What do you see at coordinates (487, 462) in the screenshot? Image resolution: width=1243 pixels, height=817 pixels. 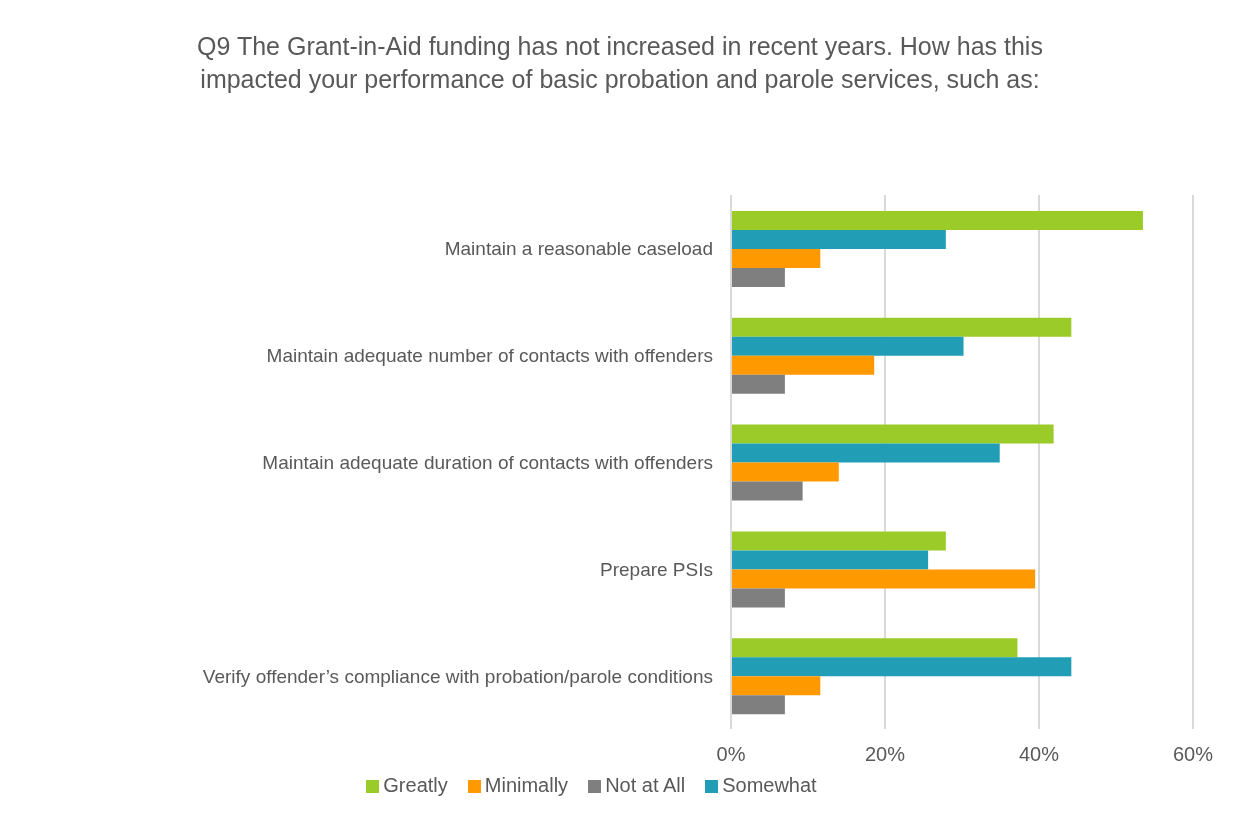 I see `y-tick-label: Maintain adequate duration of contacts with offenders` at bounding box center [487, 462].